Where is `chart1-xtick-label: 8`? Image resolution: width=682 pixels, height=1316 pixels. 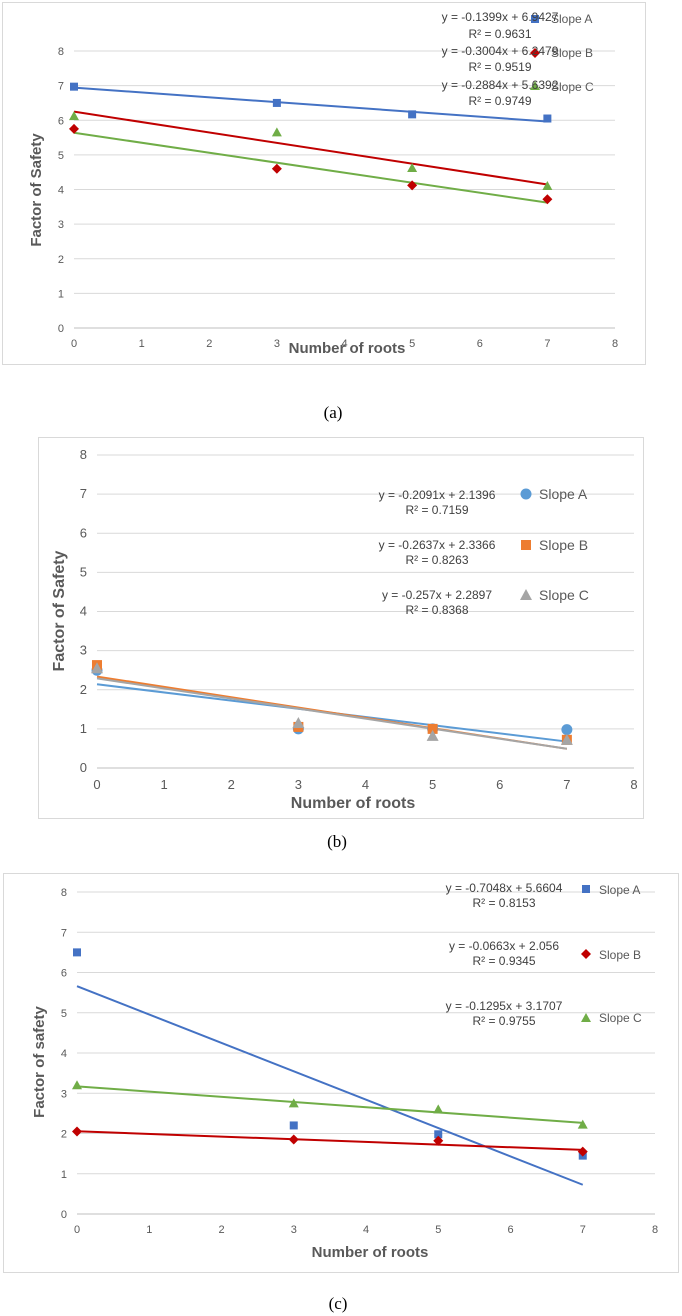 chart1-xtick-label: 8 is located at coordinates (633, 784).